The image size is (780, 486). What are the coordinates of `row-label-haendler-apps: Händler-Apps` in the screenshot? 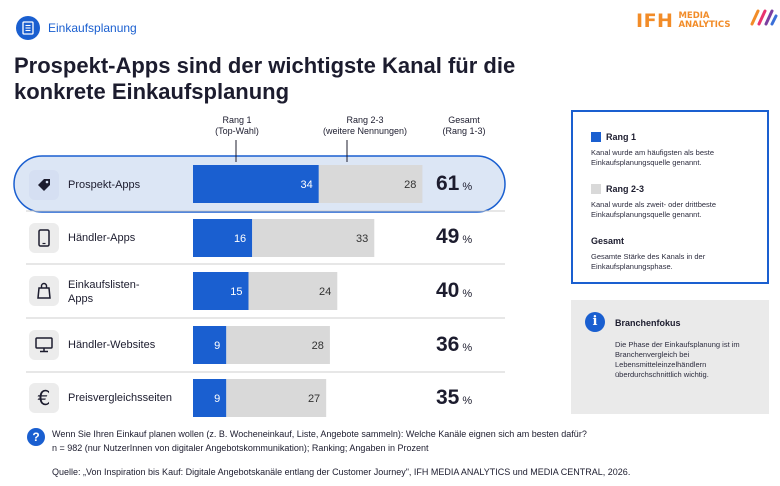 It's located at (101, 238).